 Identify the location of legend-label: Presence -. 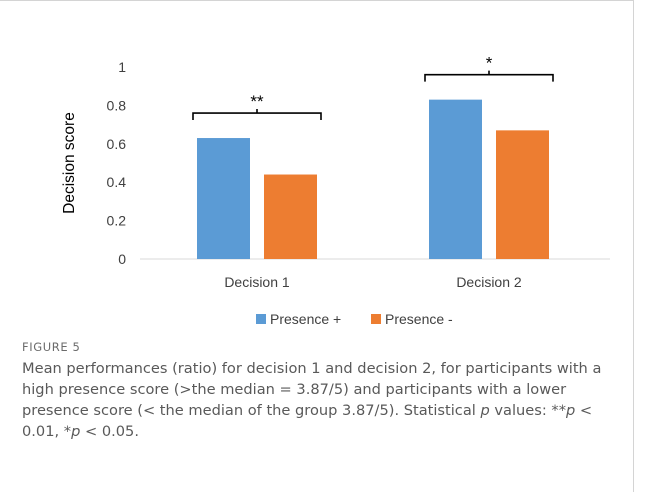
(419, 319).